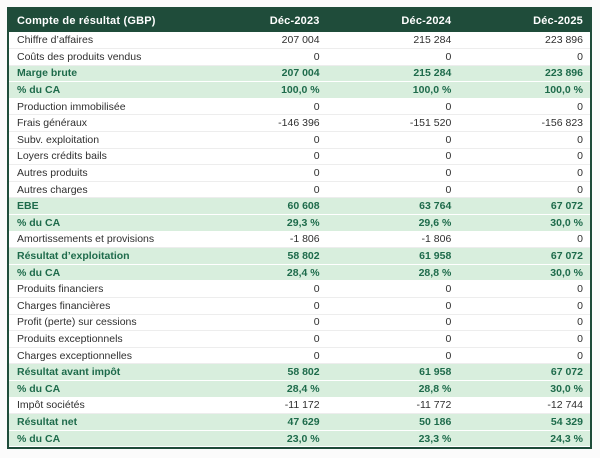  I want to click on row-label: Charges exceptionnelles, so click(102, 356).